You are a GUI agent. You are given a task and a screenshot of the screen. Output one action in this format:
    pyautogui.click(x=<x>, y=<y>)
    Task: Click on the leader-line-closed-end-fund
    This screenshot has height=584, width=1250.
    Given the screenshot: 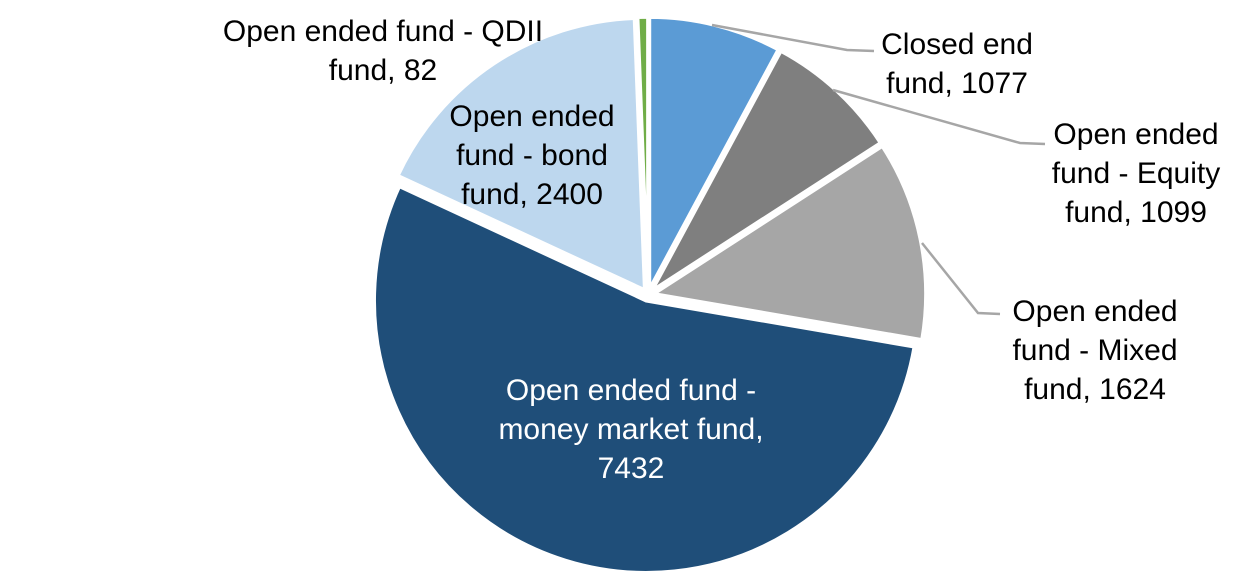 What is the action you would take?
    pyautogui.click(x=793, y=38)
    